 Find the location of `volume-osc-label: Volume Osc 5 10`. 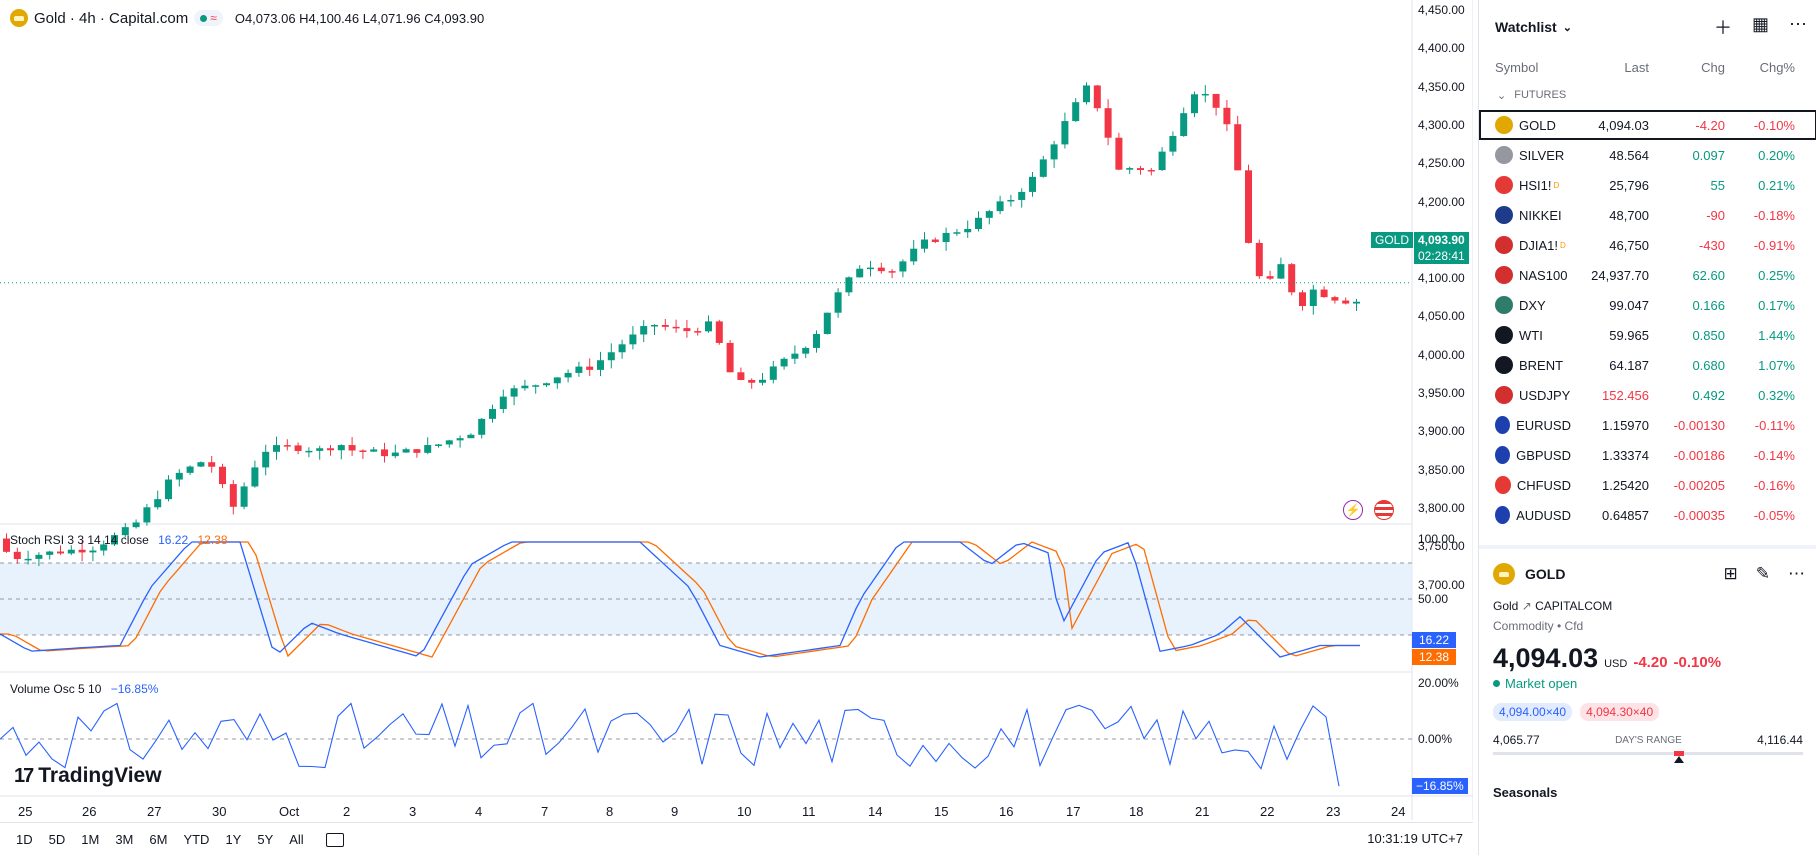

volume-osc-label: Volume Osc 5 10 is located at coordinates (56, 689).